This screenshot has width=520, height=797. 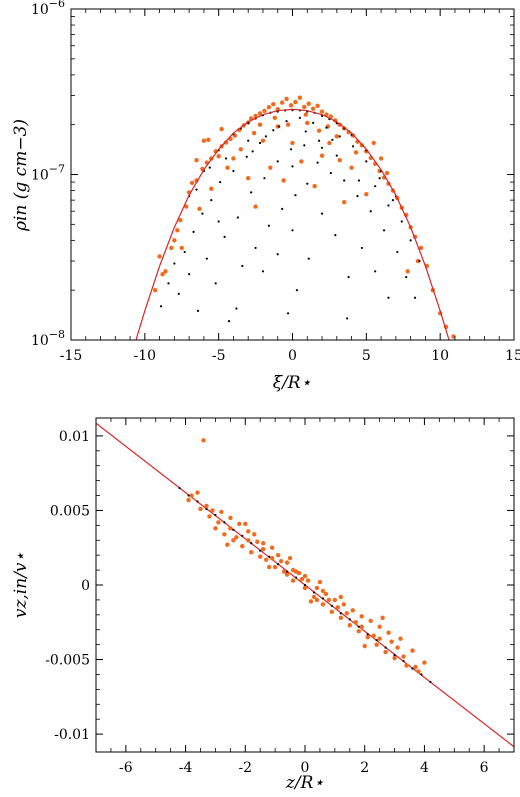 What do you see at coordinates (74, 437) in the screenshot?
I see `velocity-y-tick-label: 0.01` at bounding box center [74, 437].